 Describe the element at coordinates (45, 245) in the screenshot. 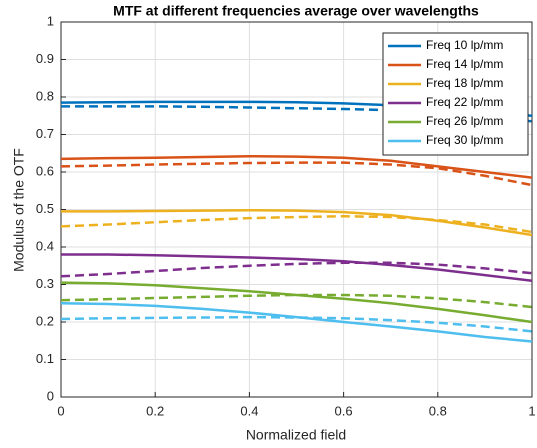

I see `y-tick-label: 0.4` at that location.